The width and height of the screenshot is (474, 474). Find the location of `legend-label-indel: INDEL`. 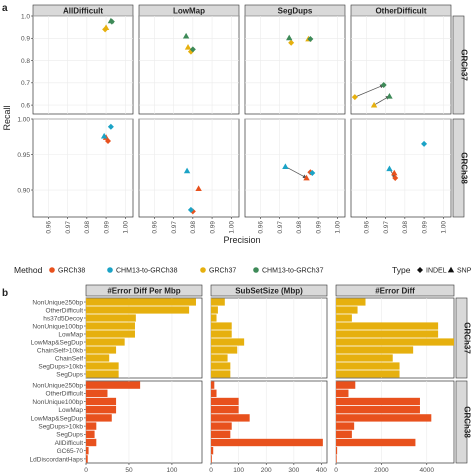

legend-label-indel: INDEL is located at coordinates (436, 271).